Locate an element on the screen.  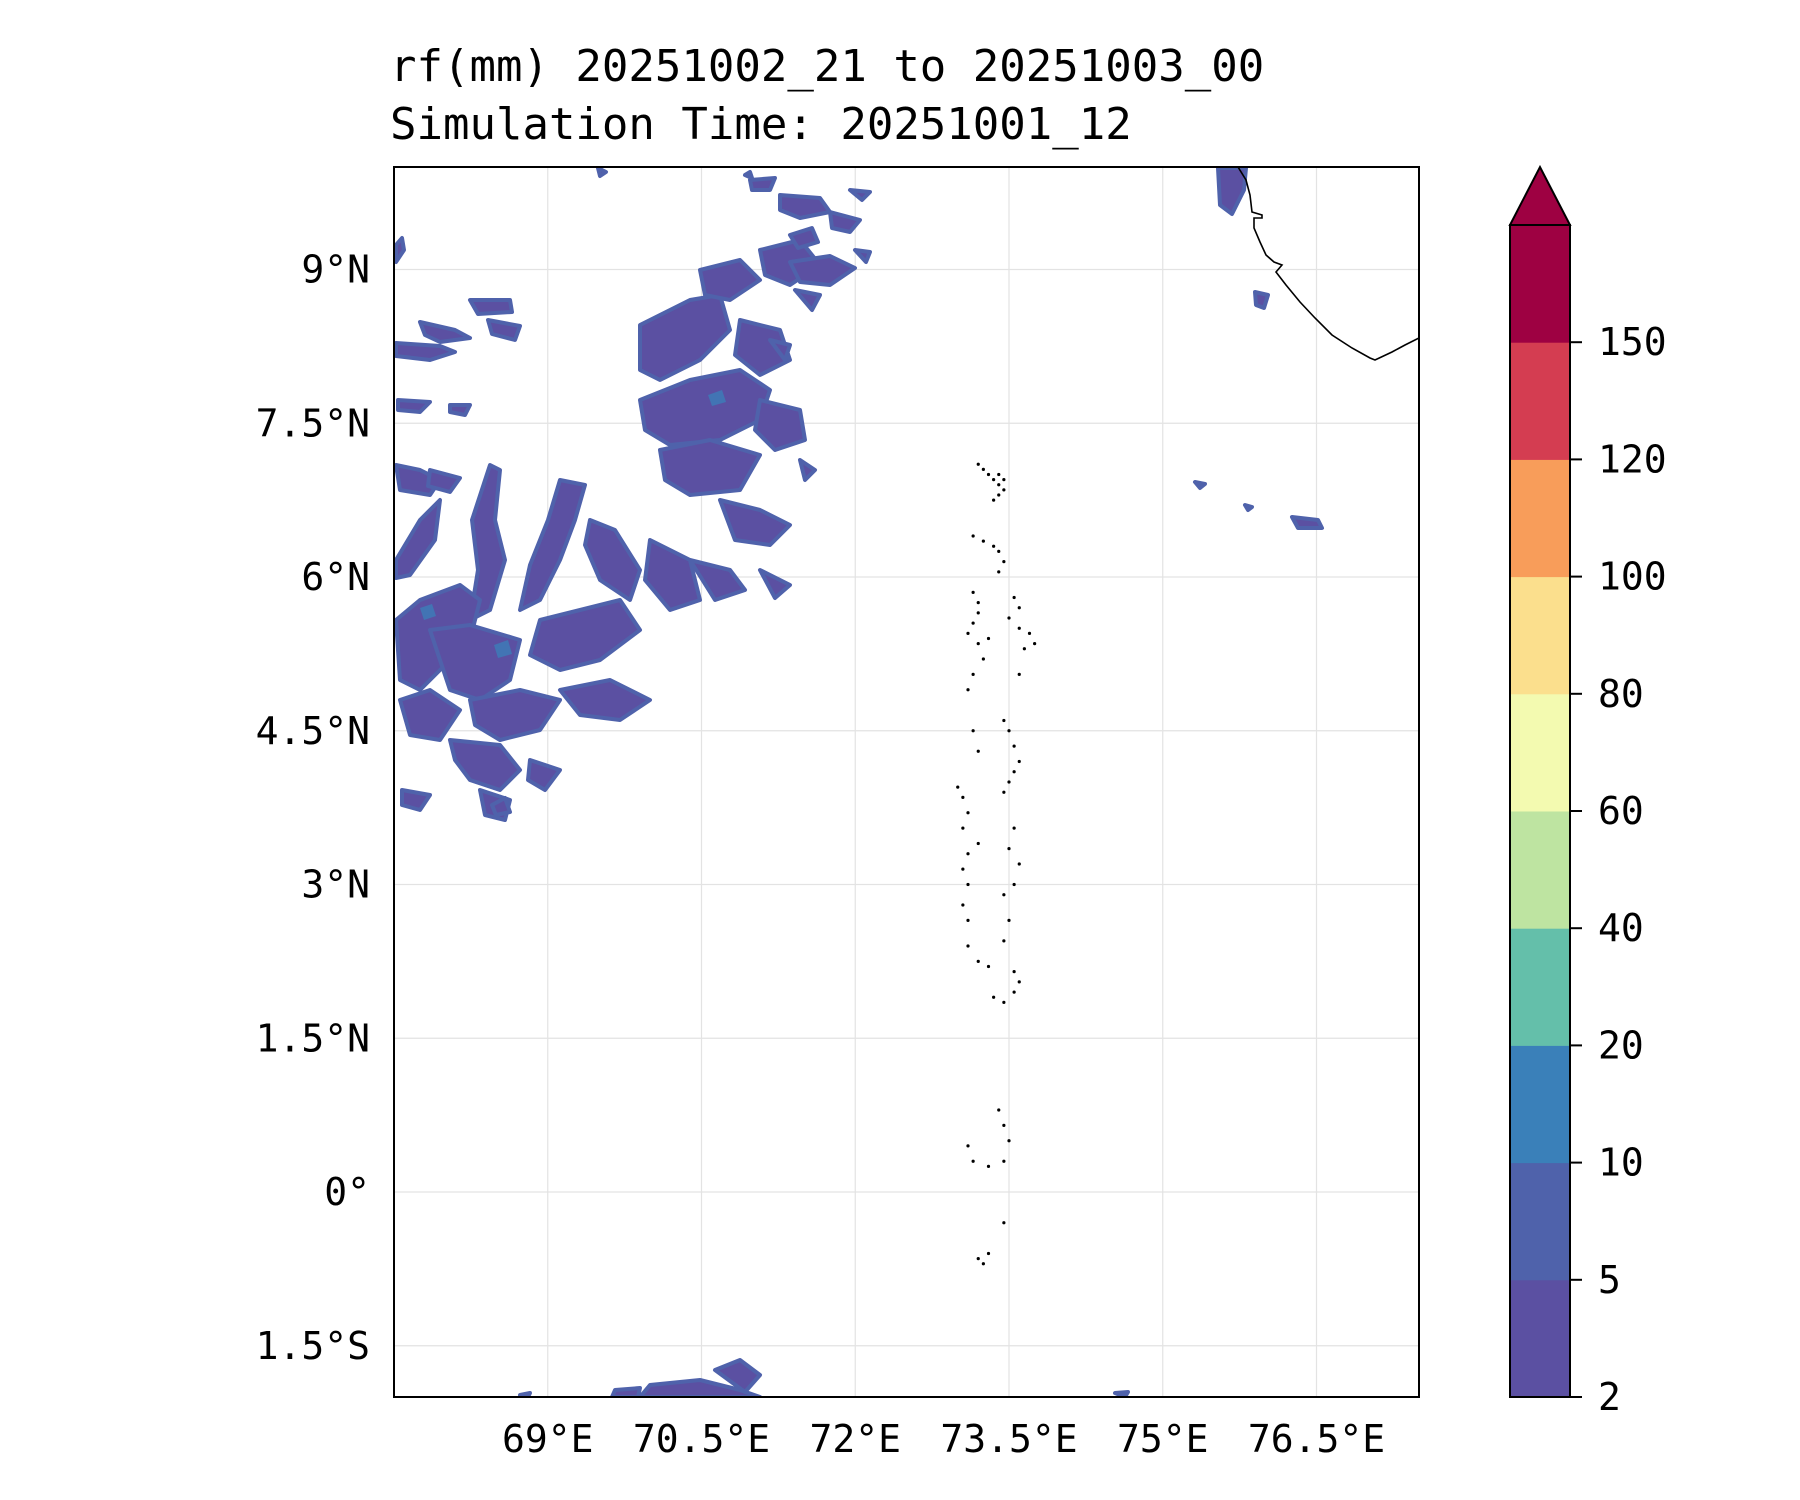
lat-tick-label: 1.5°N is located at coordinates (313, 1038).